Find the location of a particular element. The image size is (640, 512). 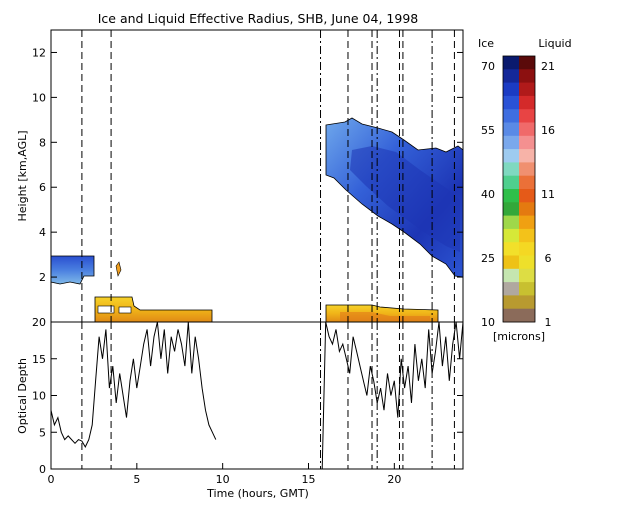

colorbar-cells is located at coordinates (519, 189).